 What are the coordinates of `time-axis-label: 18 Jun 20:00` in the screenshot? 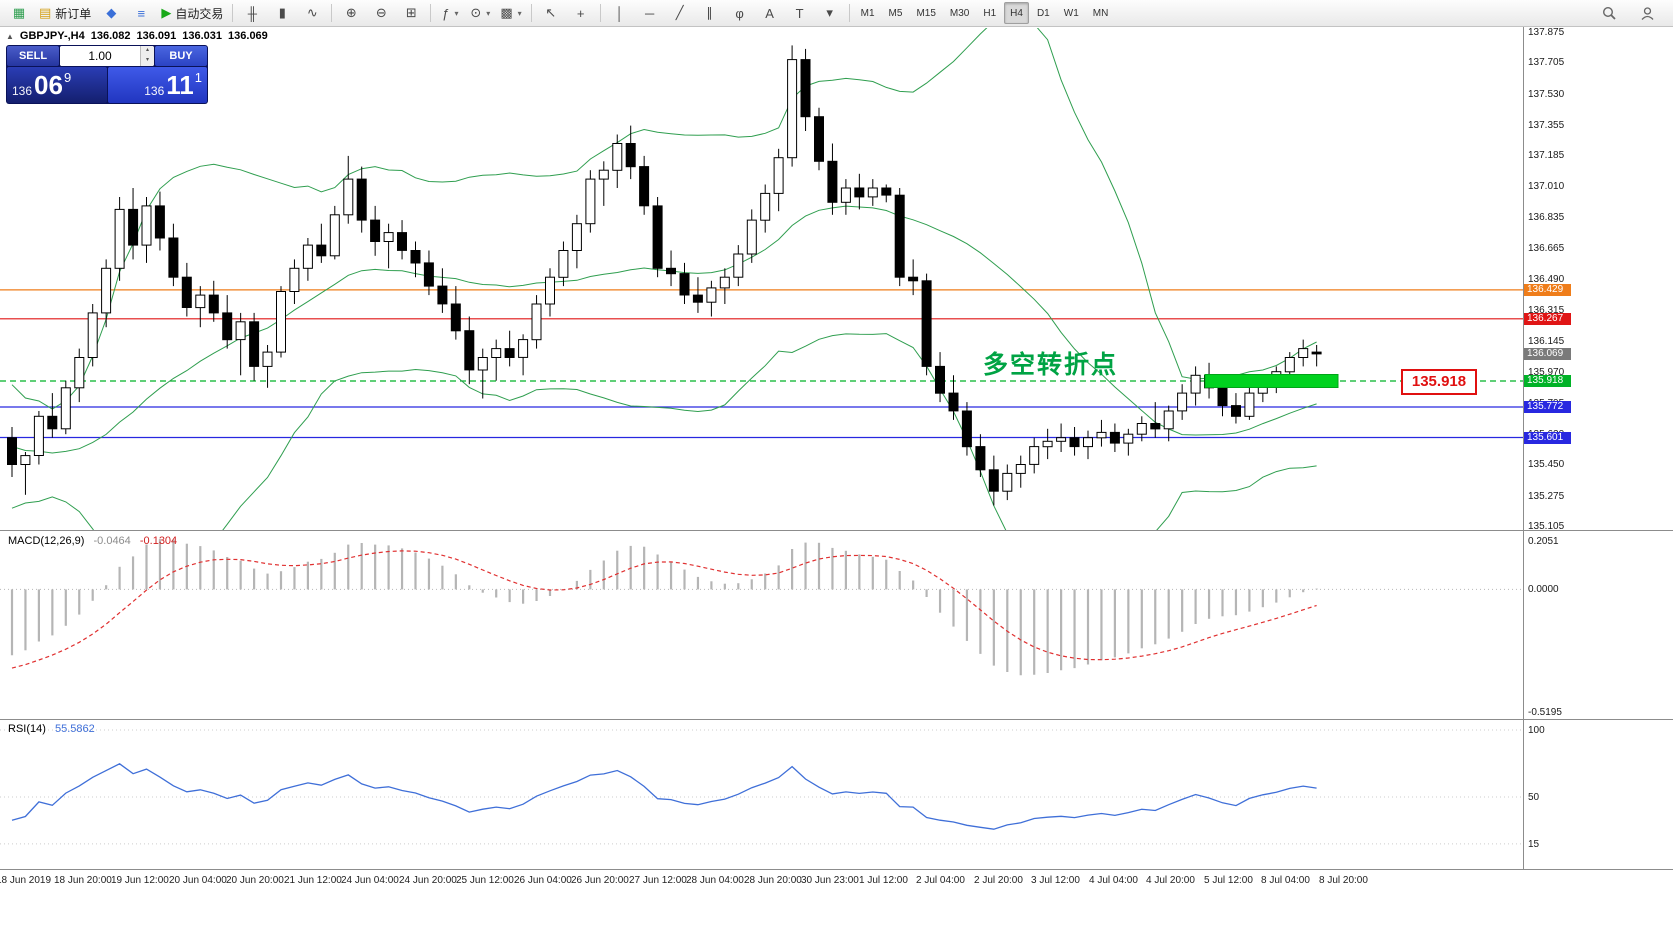 It's located at (83, 880).